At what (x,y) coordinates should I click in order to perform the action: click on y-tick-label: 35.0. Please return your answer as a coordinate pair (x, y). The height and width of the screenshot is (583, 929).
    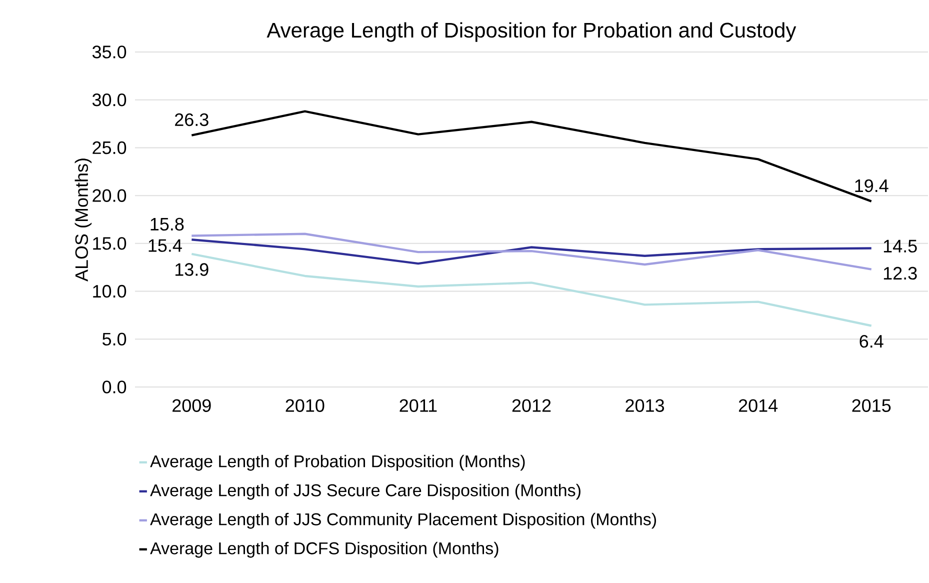
    Looking at the image, I should click on (109, 52).